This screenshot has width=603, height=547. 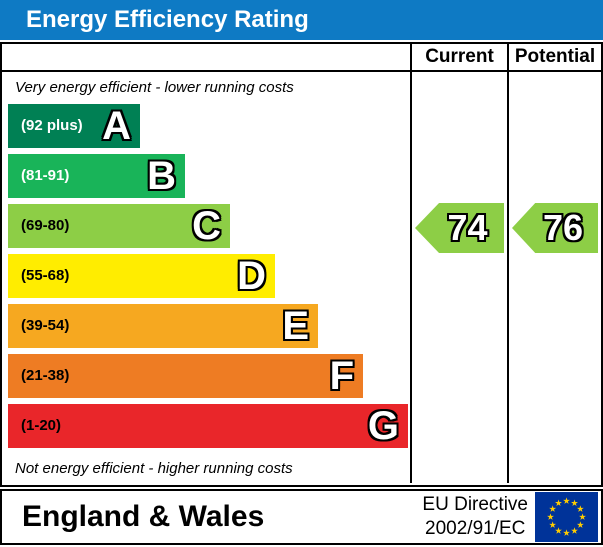 I want to click on region-label: England & Wales, so click(x=143, y=516).